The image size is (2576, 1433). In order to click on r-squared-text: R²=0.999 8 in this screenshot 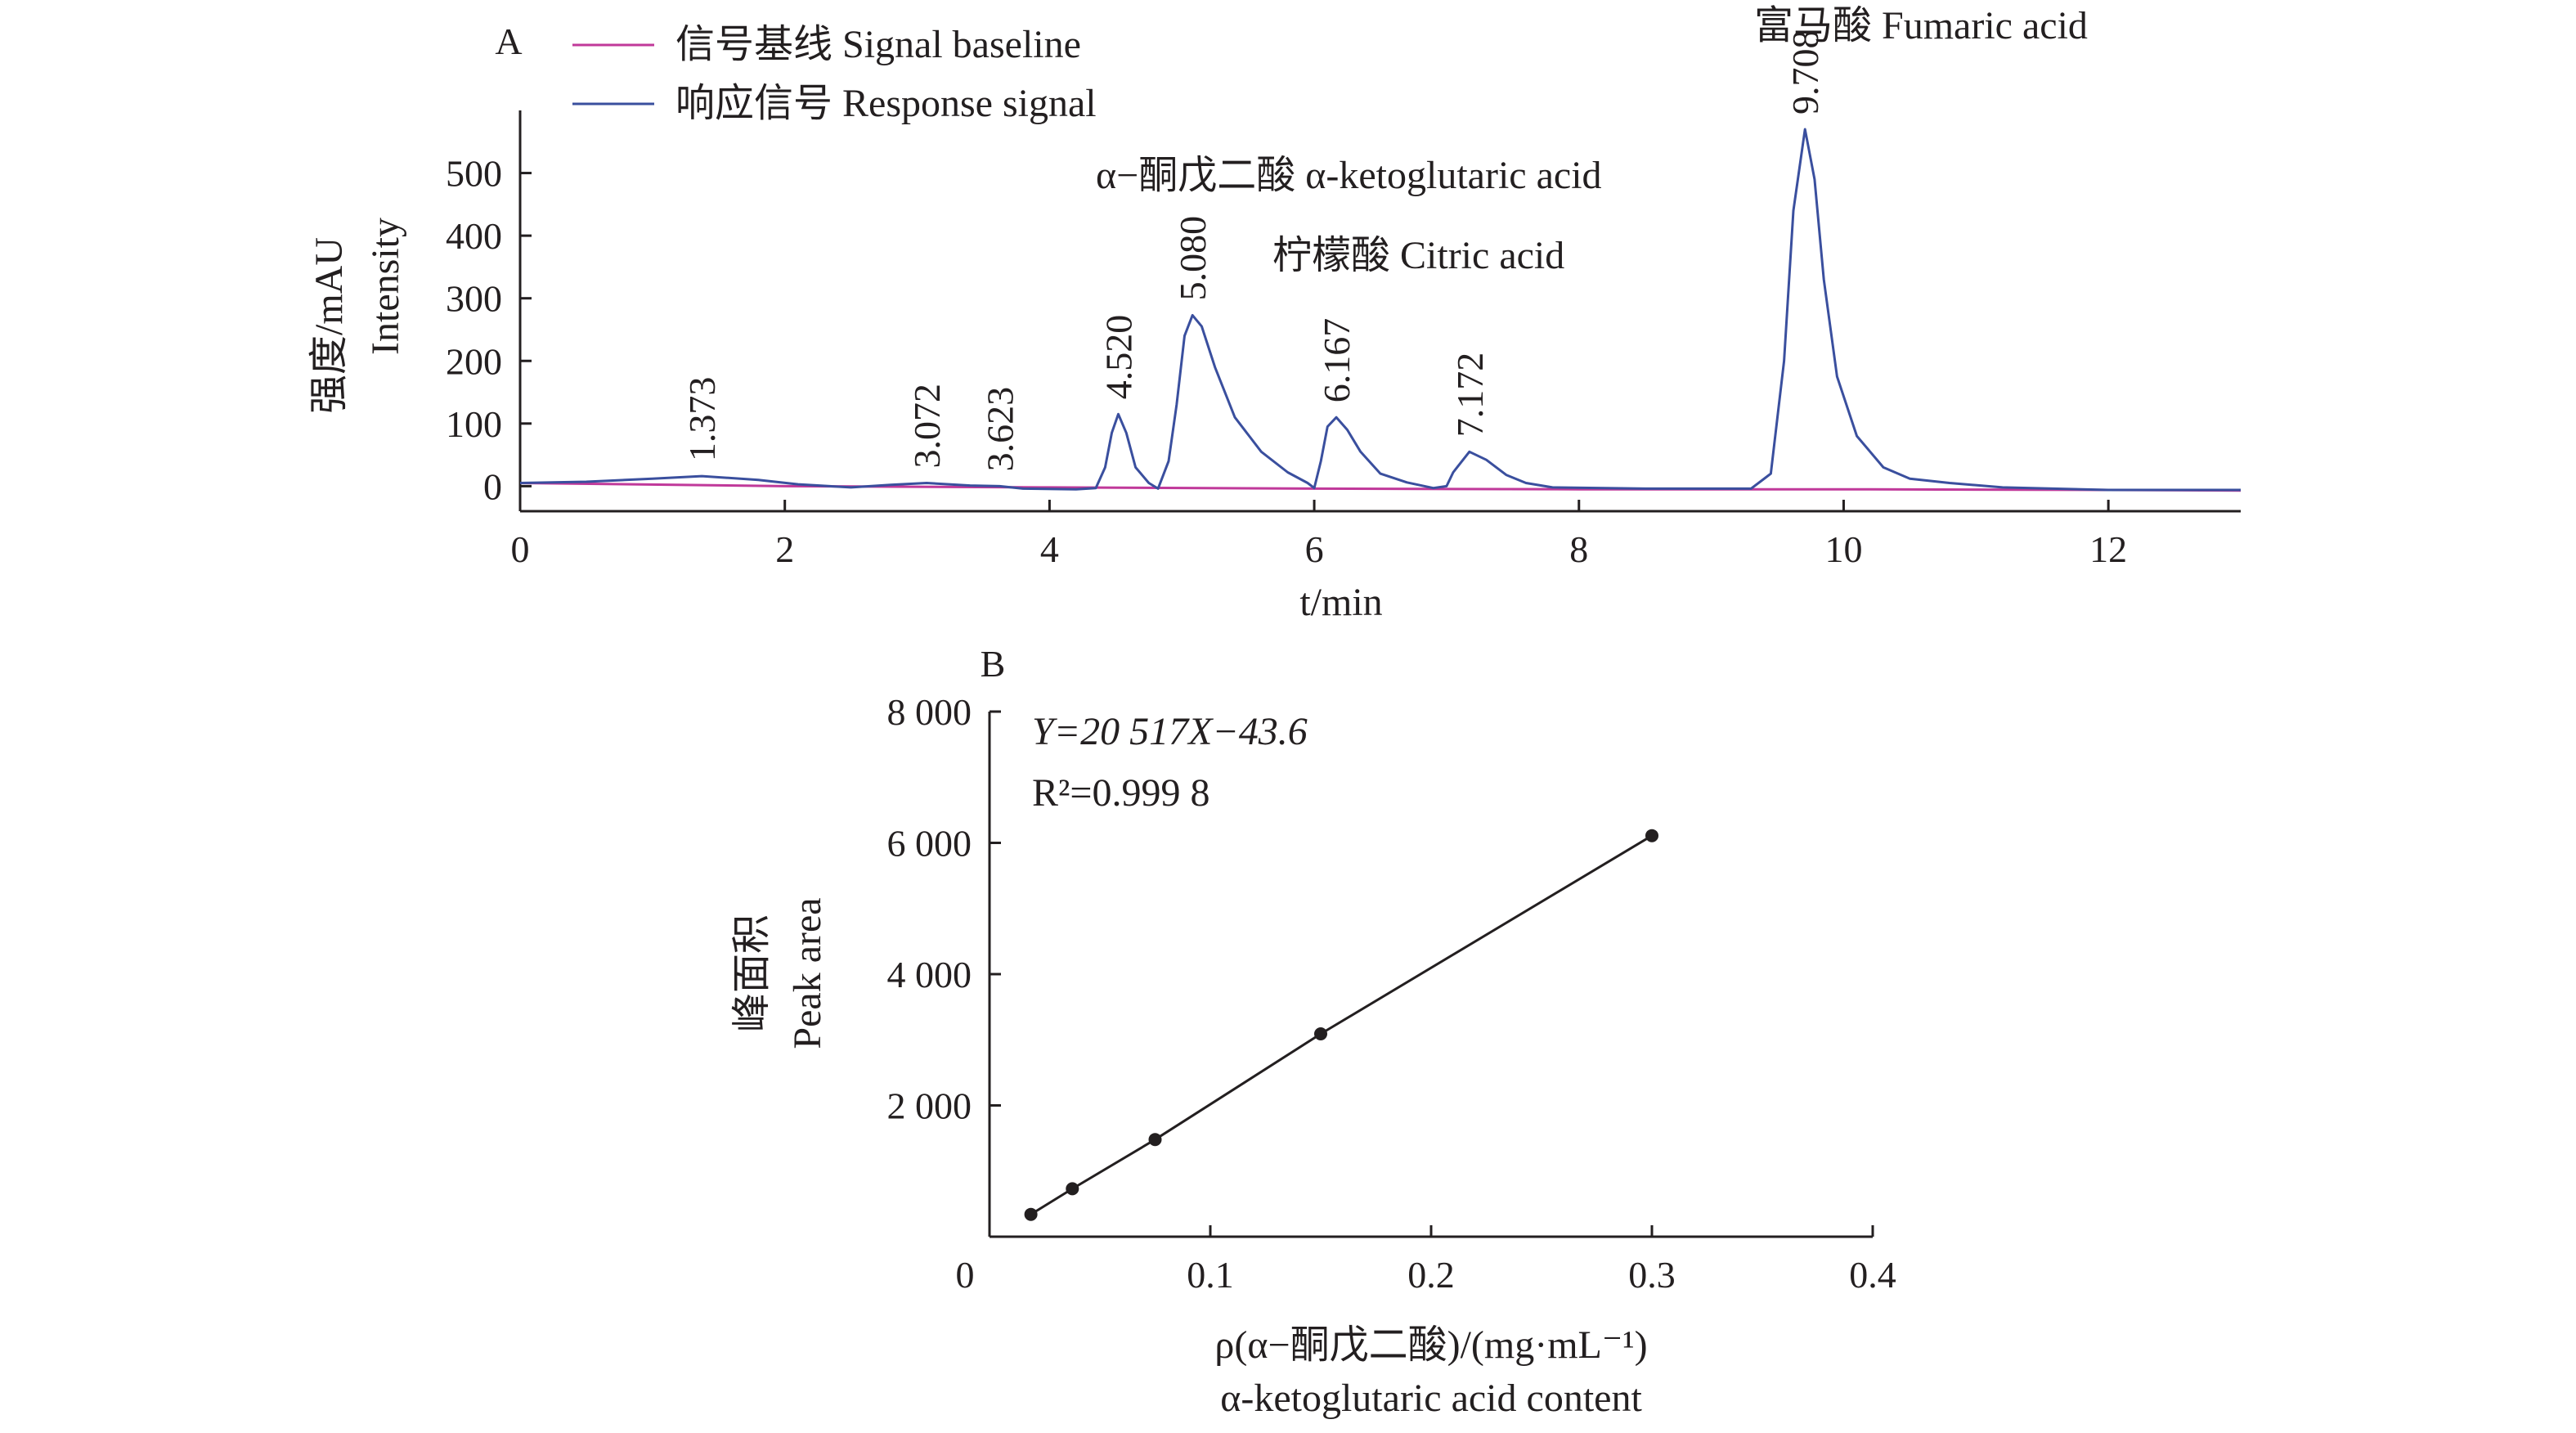, I will do `click(1120, 793)`.